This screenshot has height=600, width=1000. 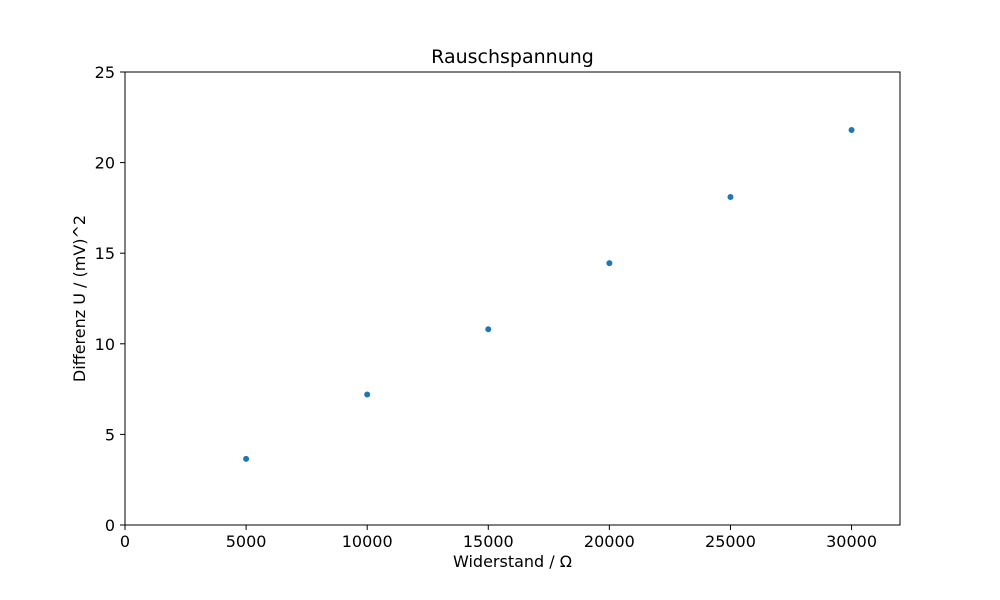 I want to click on x-tick-label: 20000, so click(x=609, y=541).